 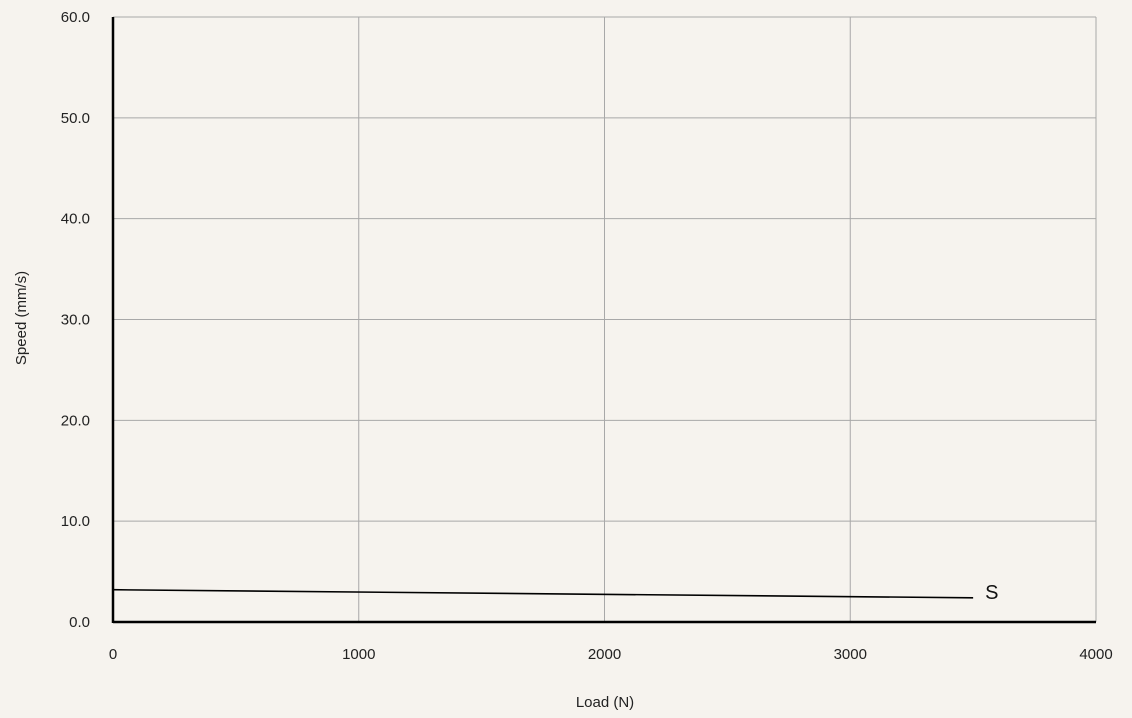 What do you see at coordinates (79, 622) in the screenshot?
I see `y-tick-label: 0.0` at bounding box center [79, 622].